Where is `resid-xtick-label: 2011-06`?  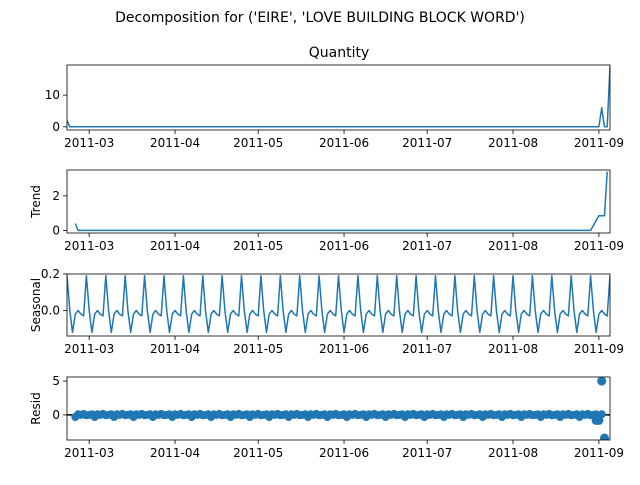
resid-xtick-label: 2011-06 is located at coordinates (344, 453).